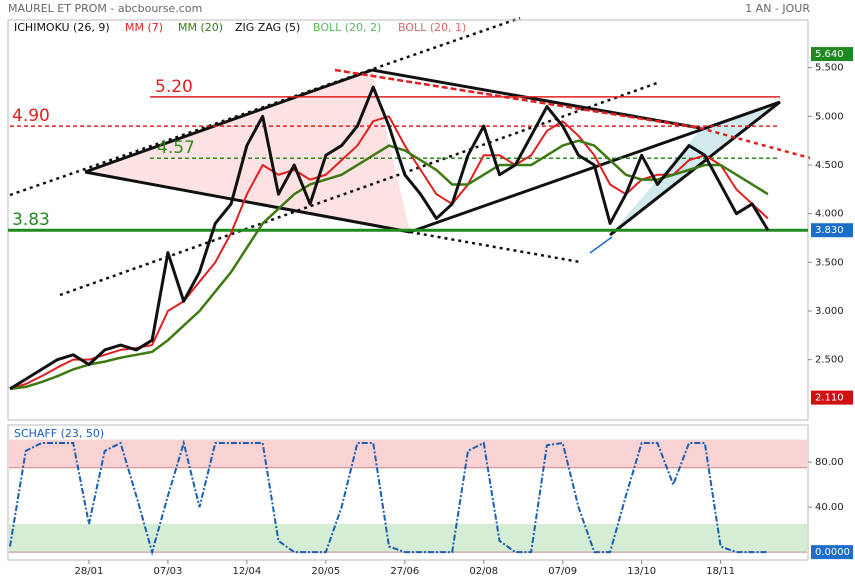  What do you see at coordinates (31, 220) in the screenshot?
I see `level-label: 3.83` at bounding box center [31, 220].